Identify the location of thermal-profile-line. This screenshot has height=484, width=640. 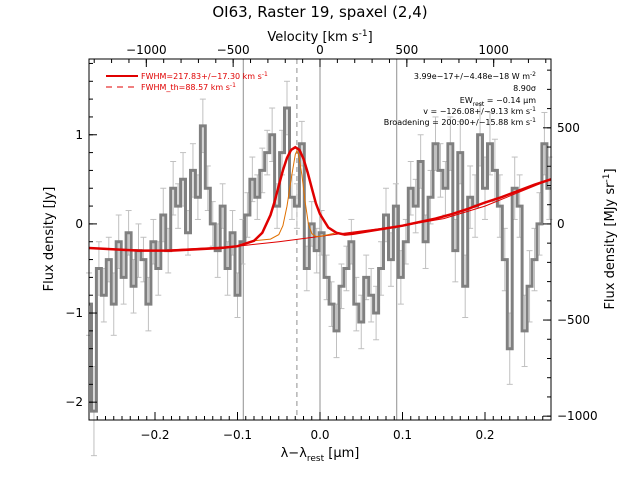
(295, 195).